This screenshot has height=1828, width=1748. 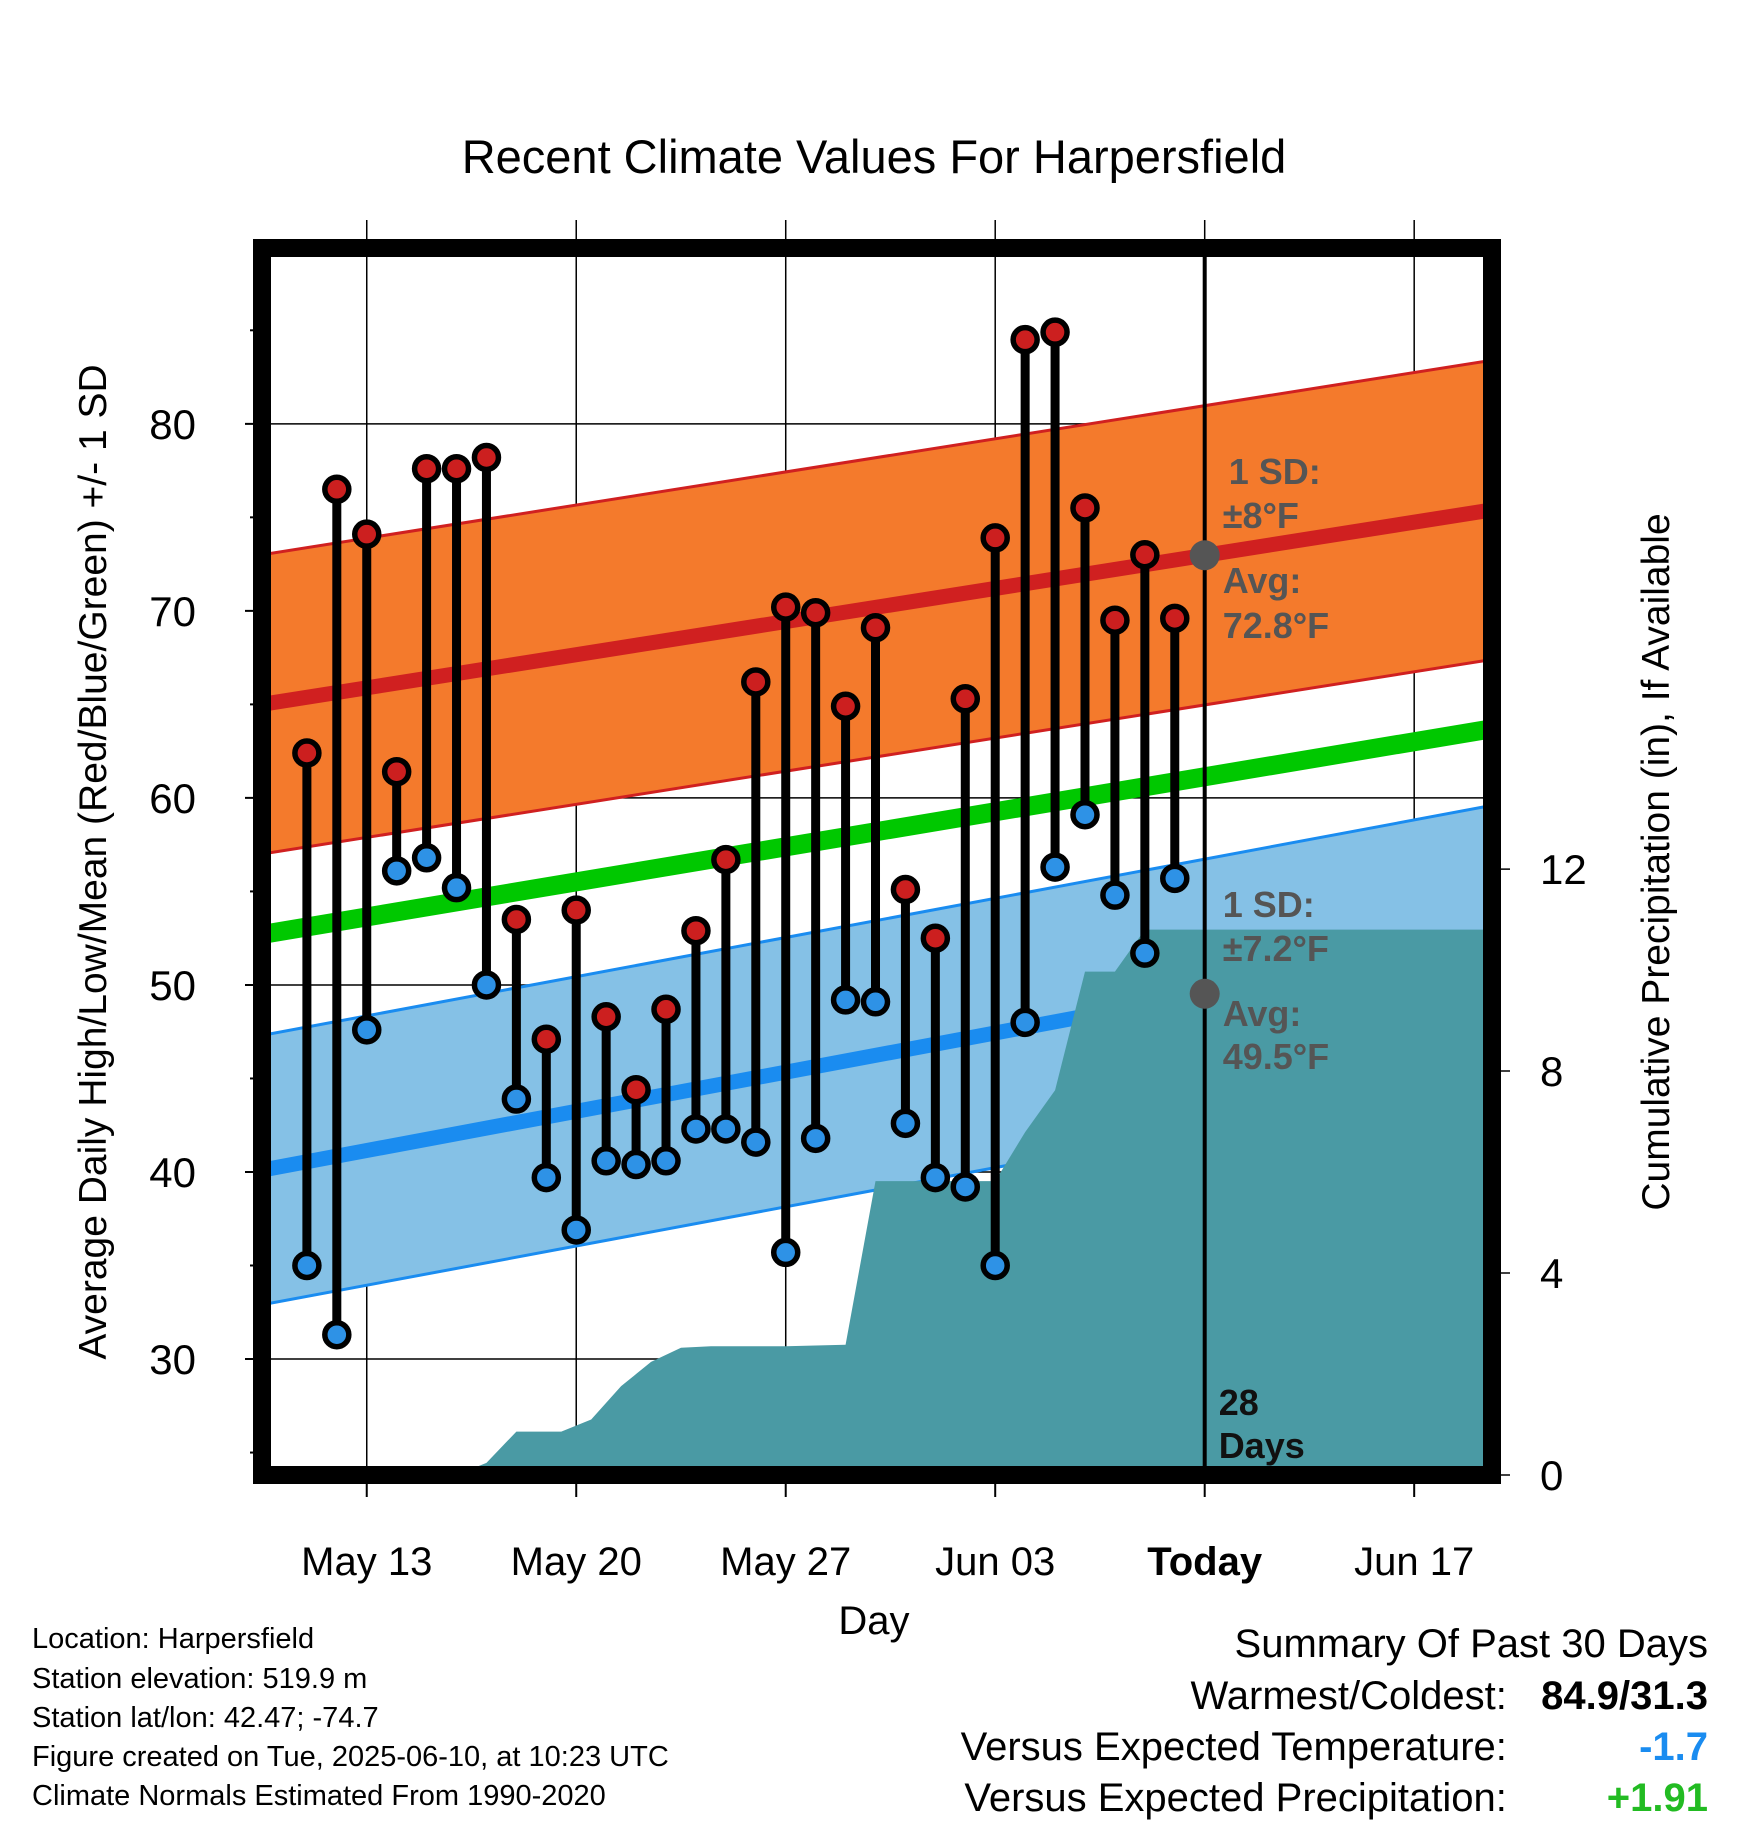 What do you see at coordinates (1414, 1562) in the screenshot?
I see `x-tick-label: Jun 17` at bounding box center [1414, 1562].